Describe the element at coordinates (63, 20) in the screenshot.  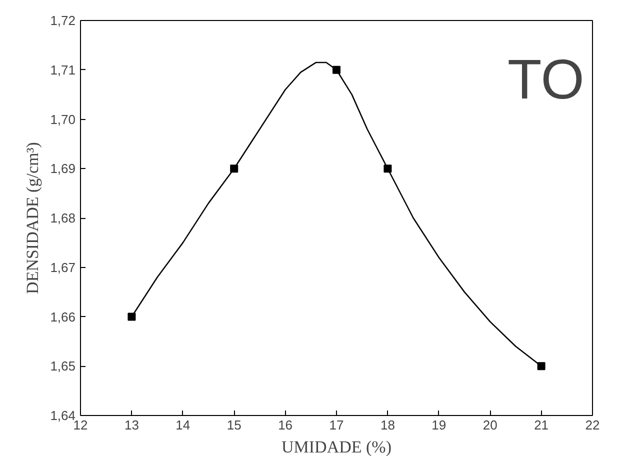
I see `y-tick-label: 1,72` at that location.